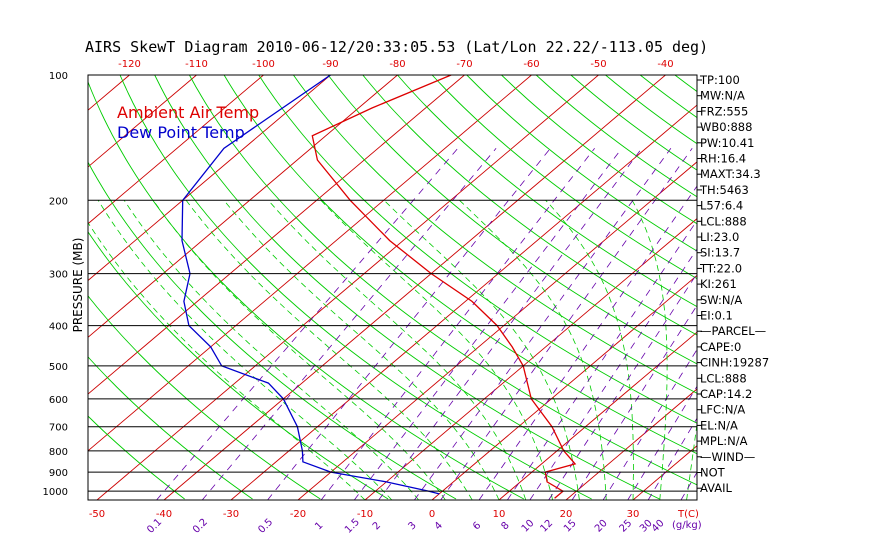  I want to click on index-label: MPL:N/A, so click(724, 441).